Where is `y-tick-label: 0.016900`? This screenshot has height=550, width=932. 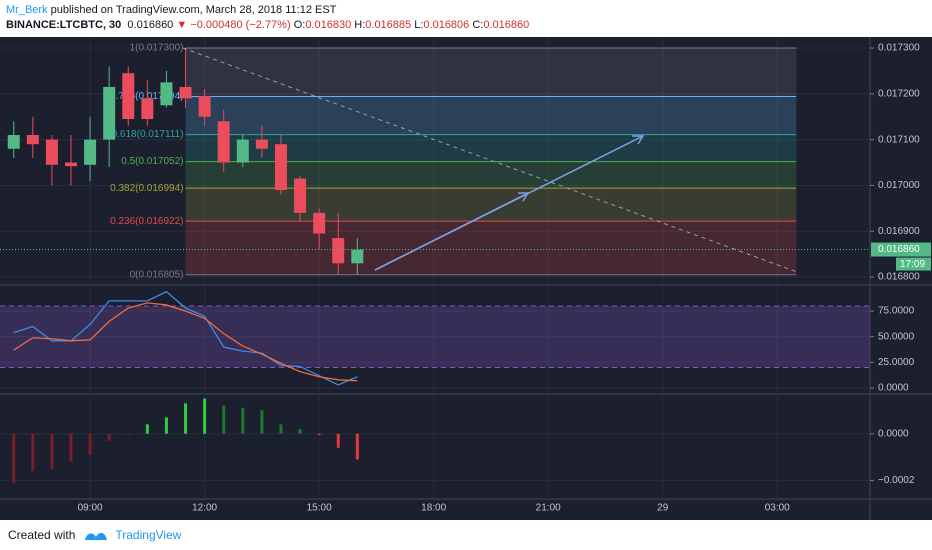
y-tick-label: 0.016900 is located at coordinates (899, 231).